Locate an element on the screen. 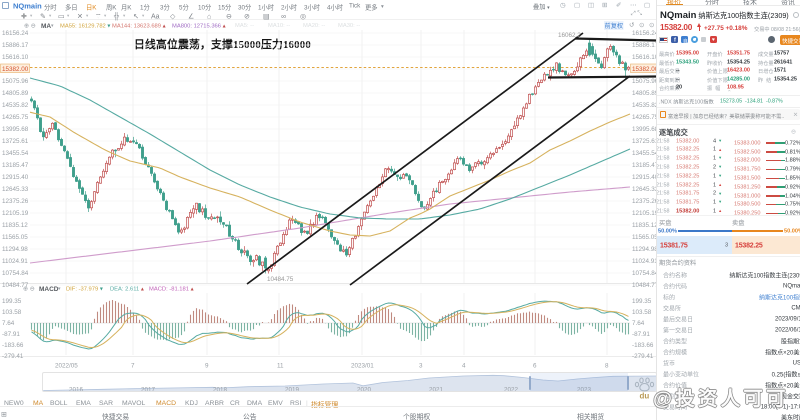 The height and width of the screenshot is (420, 800). svg-text: du is located at coordinates (645, 396).